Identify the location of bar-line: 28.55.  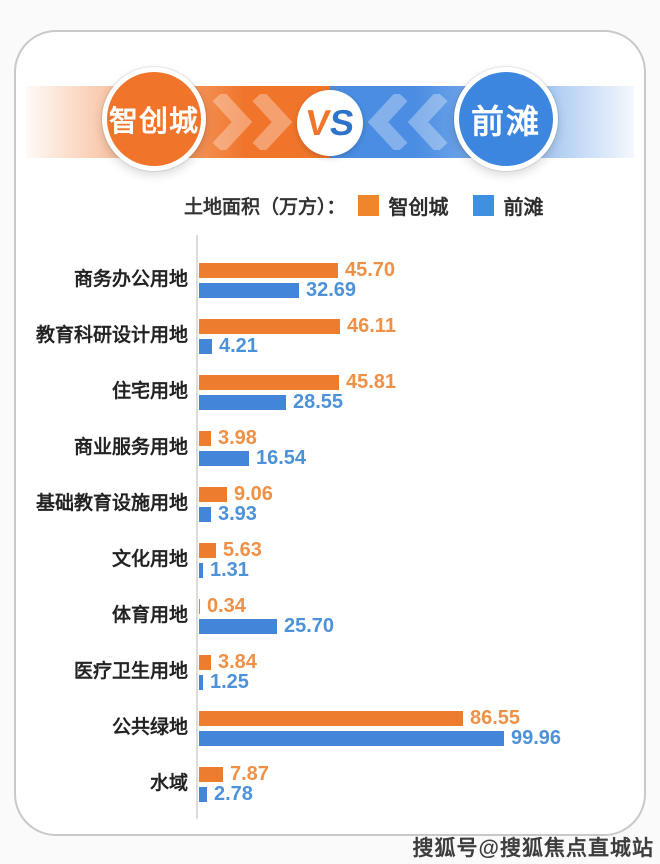
(418, 402).